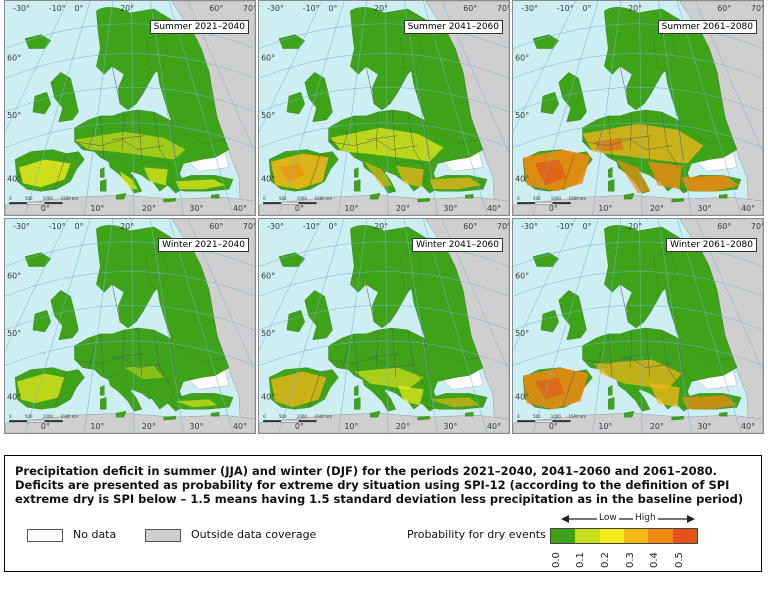 The height and width of the screenshot is (589, 768). Describe the element at coordinates (522, 275) in the screenshot. I see `latitude-label: 60°` at that location.